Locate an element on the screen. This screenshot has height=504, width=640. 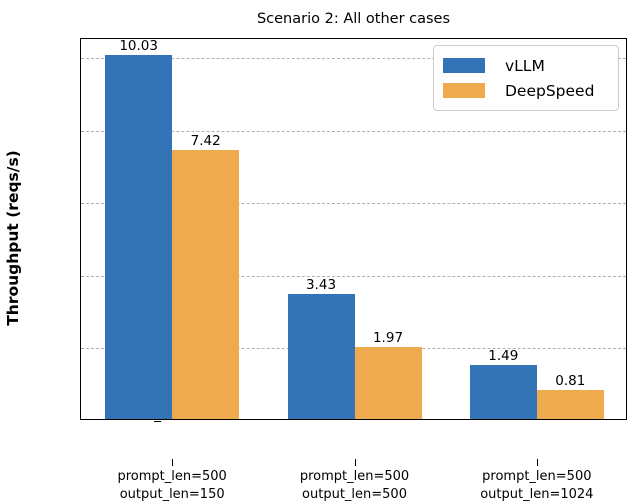
bar-value-label: 7.42 is located at coordinates (205, 140).